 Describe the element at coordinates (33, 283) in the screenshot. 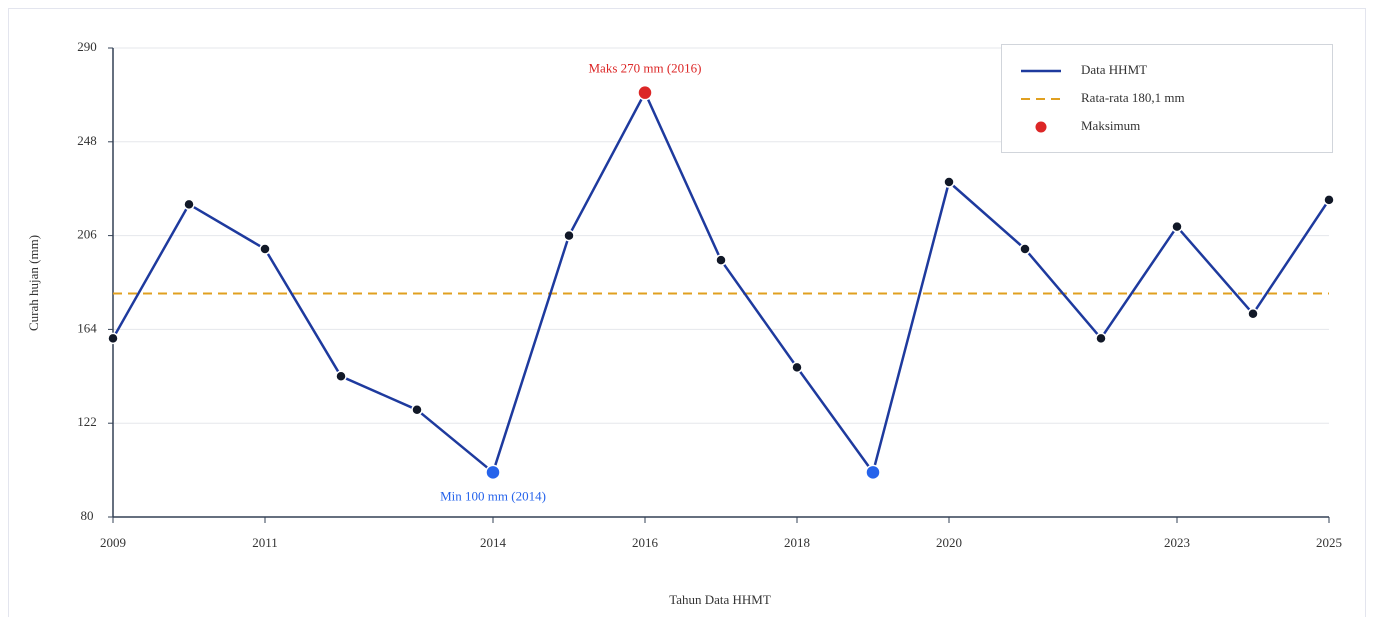

I see `y-axis-title: Curah hujan (mm)` at that location.